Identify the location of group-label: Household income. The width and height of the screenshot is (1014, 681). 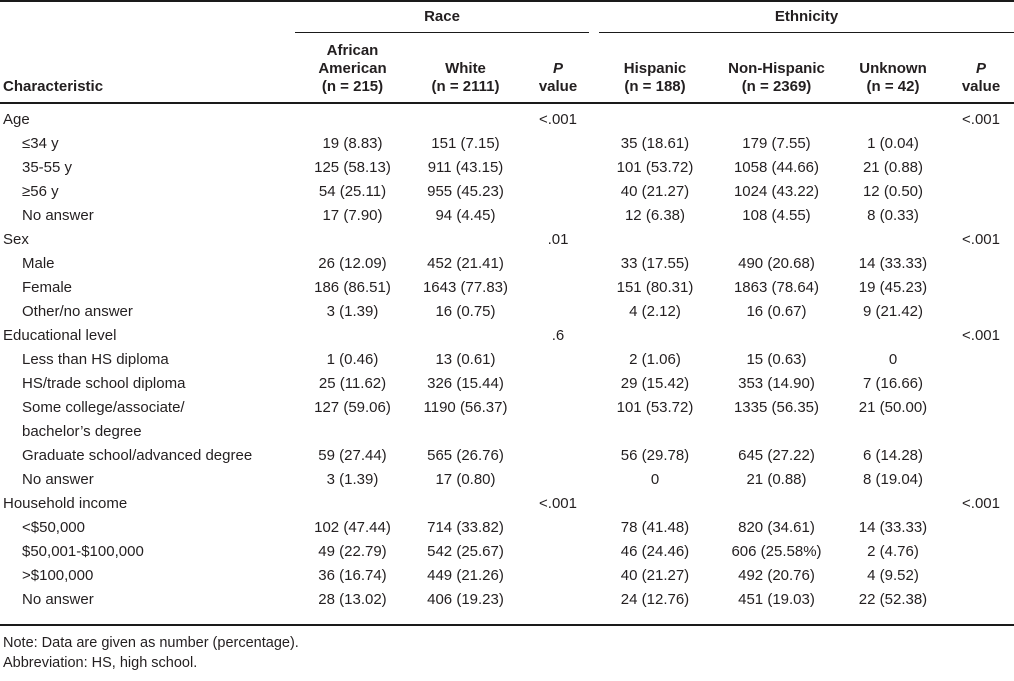
(147, 504).